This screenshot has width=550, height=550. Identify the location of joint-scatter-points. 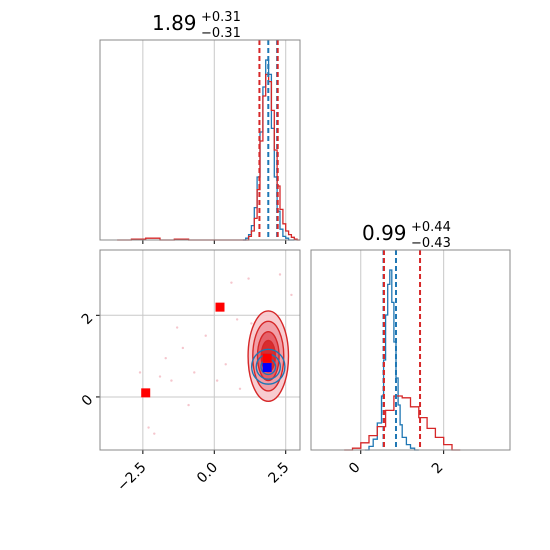
(215, 354).